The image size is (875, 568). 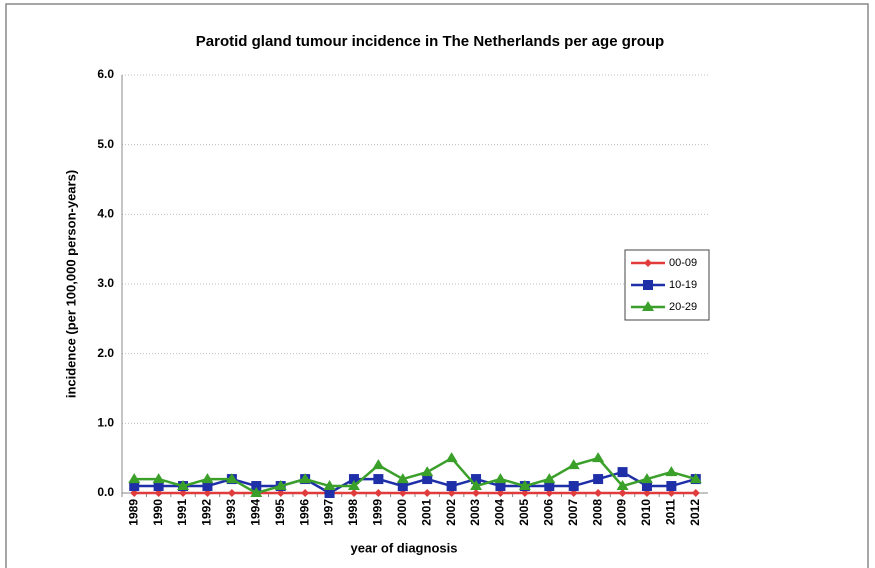 What do you see at coordinates (683, 263) in the screenshot?
I see `legend-label: 00-09` at bounding box center [683, 263].